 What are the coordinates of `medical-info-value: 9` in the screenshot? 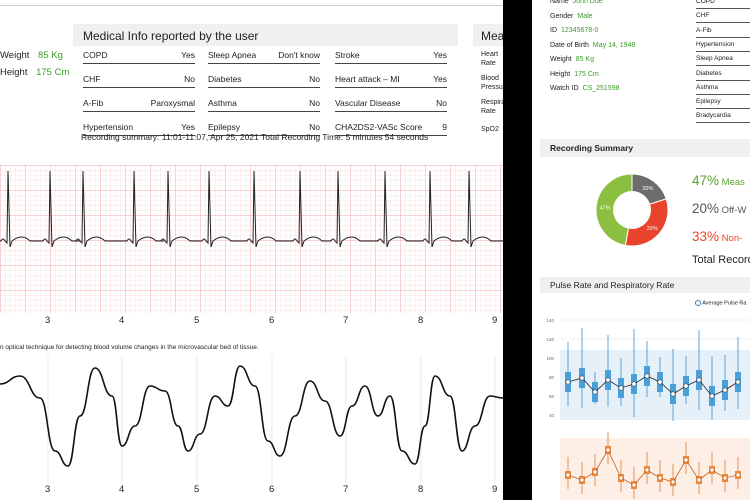 It's located at (444, 127).